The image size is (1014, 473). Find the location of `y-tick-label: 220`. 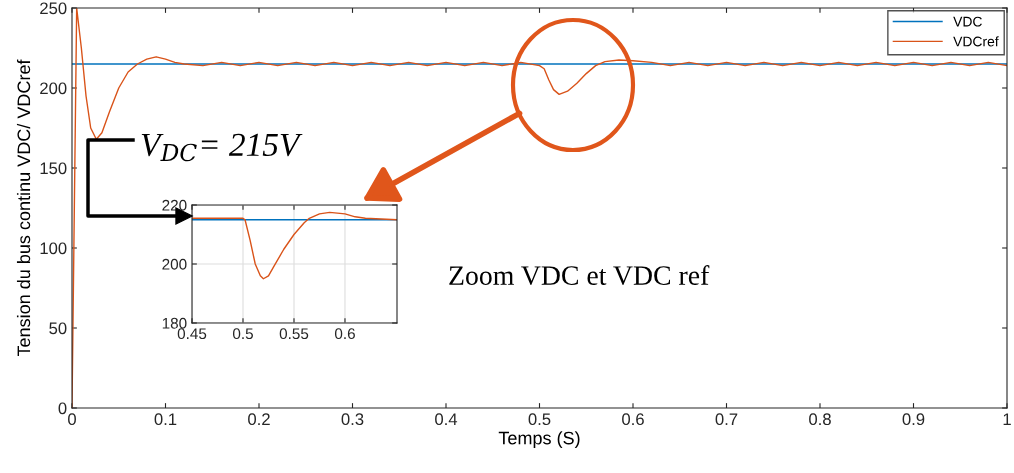

y-tick-label: 220 is located at coordinates (174, 205).